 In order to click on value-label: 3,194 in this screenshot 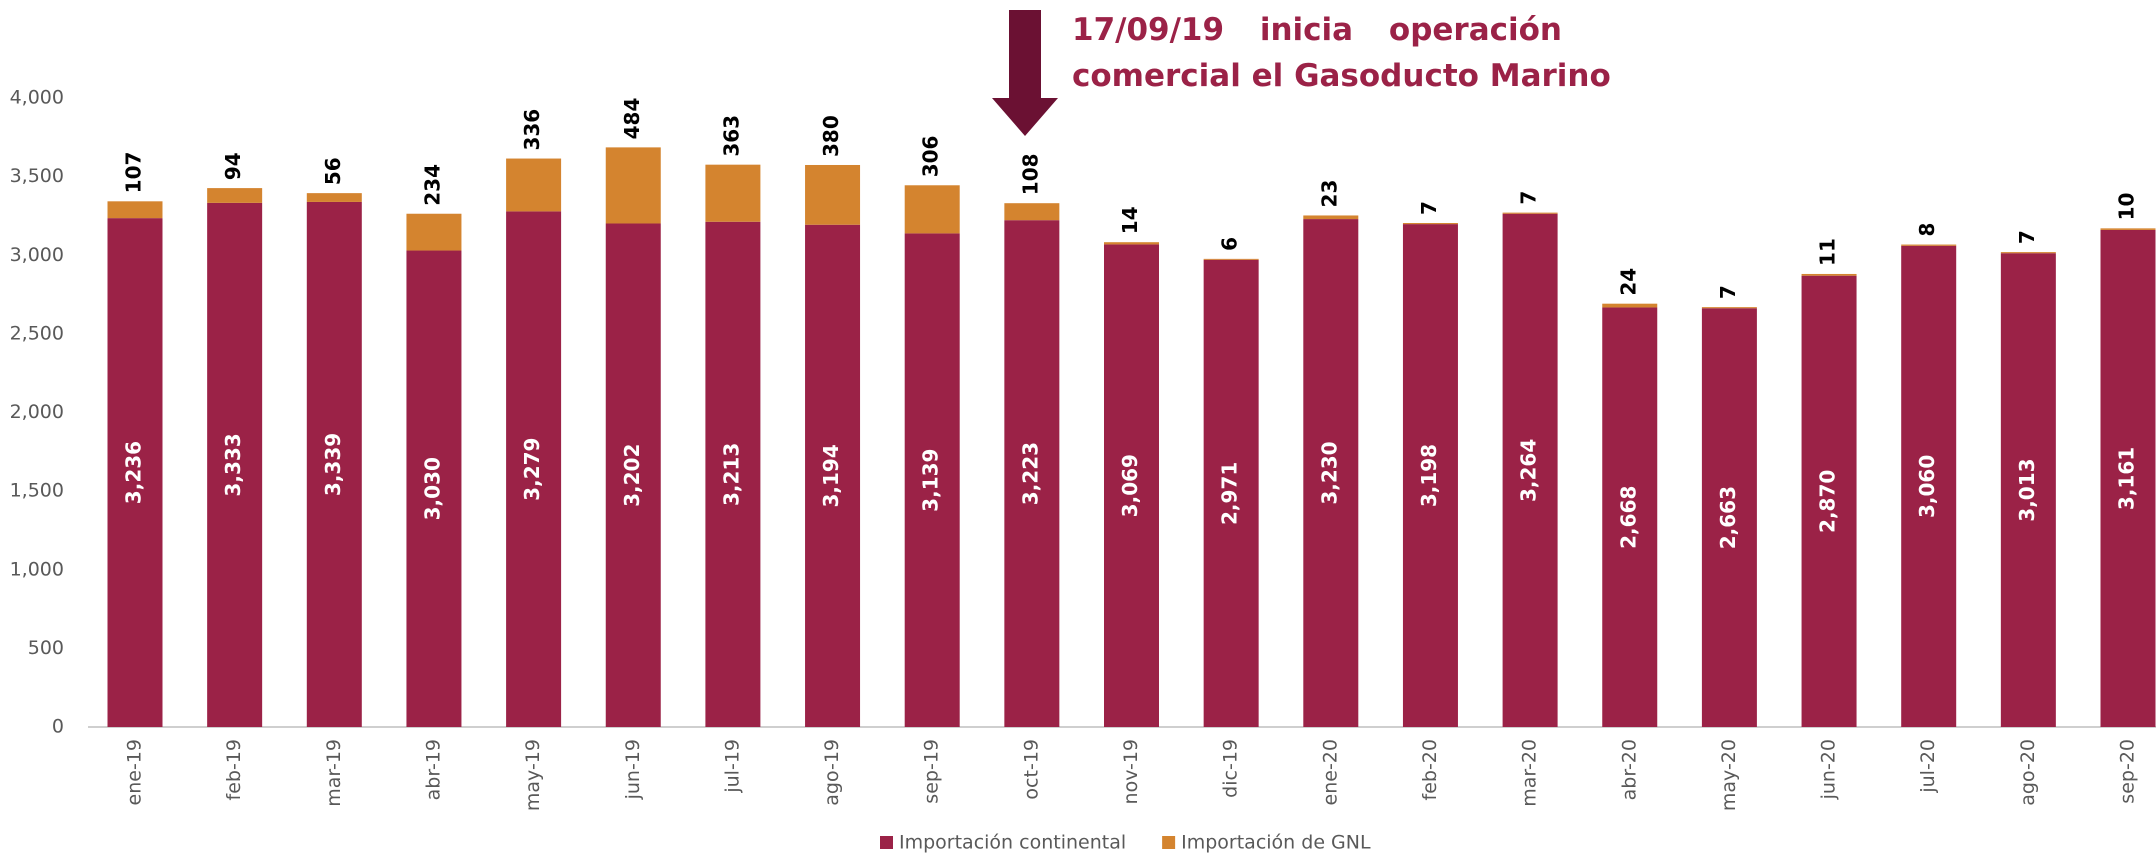, I will do `click(831, 475)`.